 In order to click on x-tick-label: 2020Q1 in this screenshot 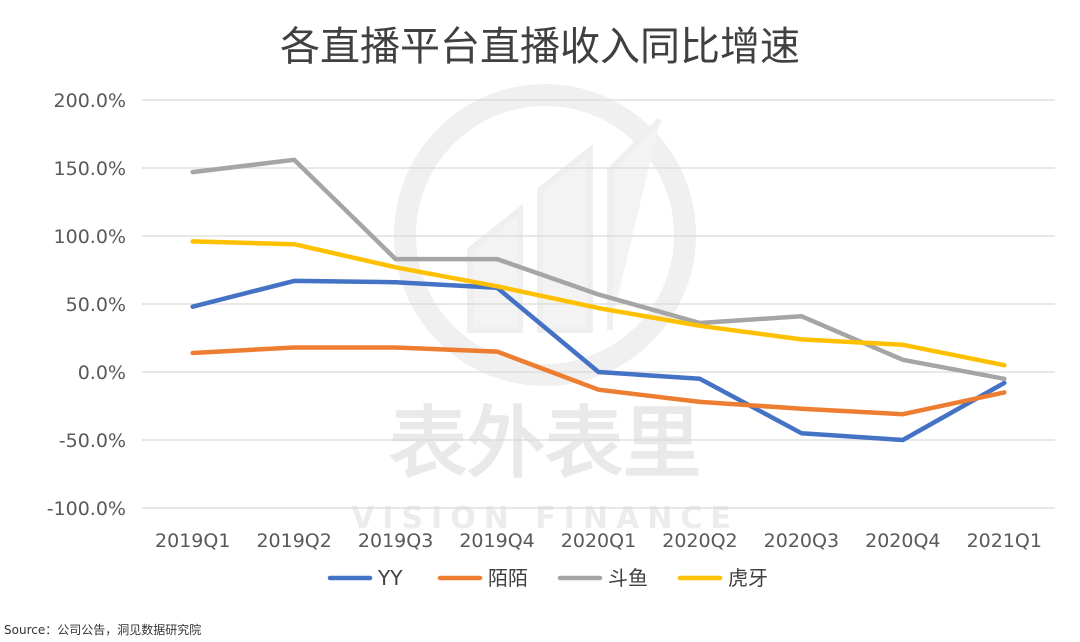, I will do `click(598, 541)`.